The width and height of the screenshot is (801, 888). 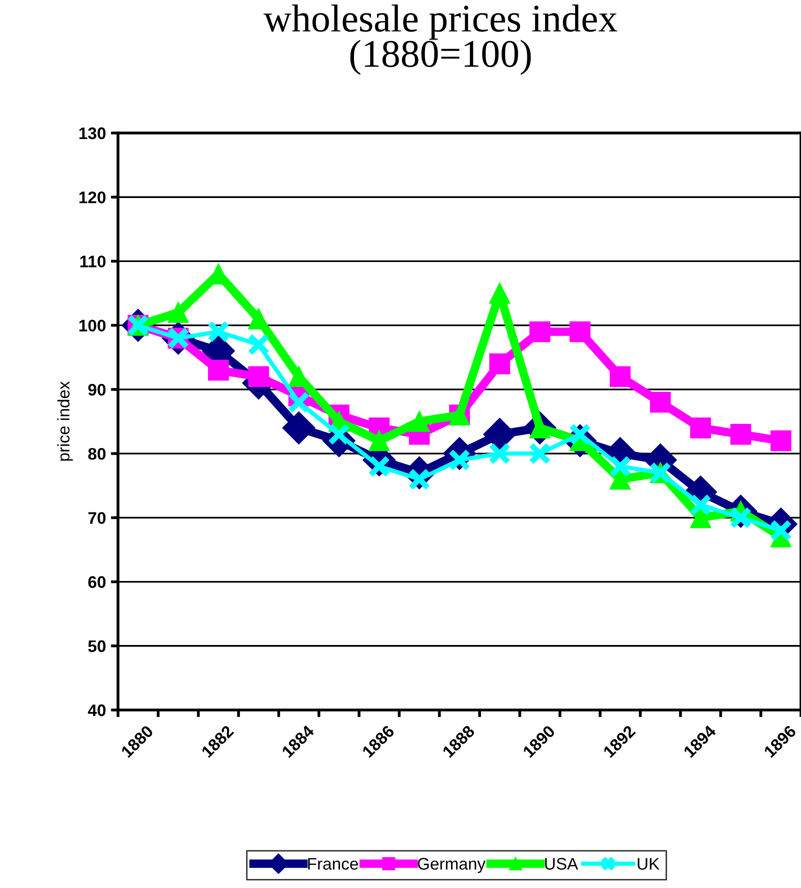 What do you see at coordinates (97, 518) in the screenshot?
I see `y-tick-label: 70` at bounding box center [97, 518].